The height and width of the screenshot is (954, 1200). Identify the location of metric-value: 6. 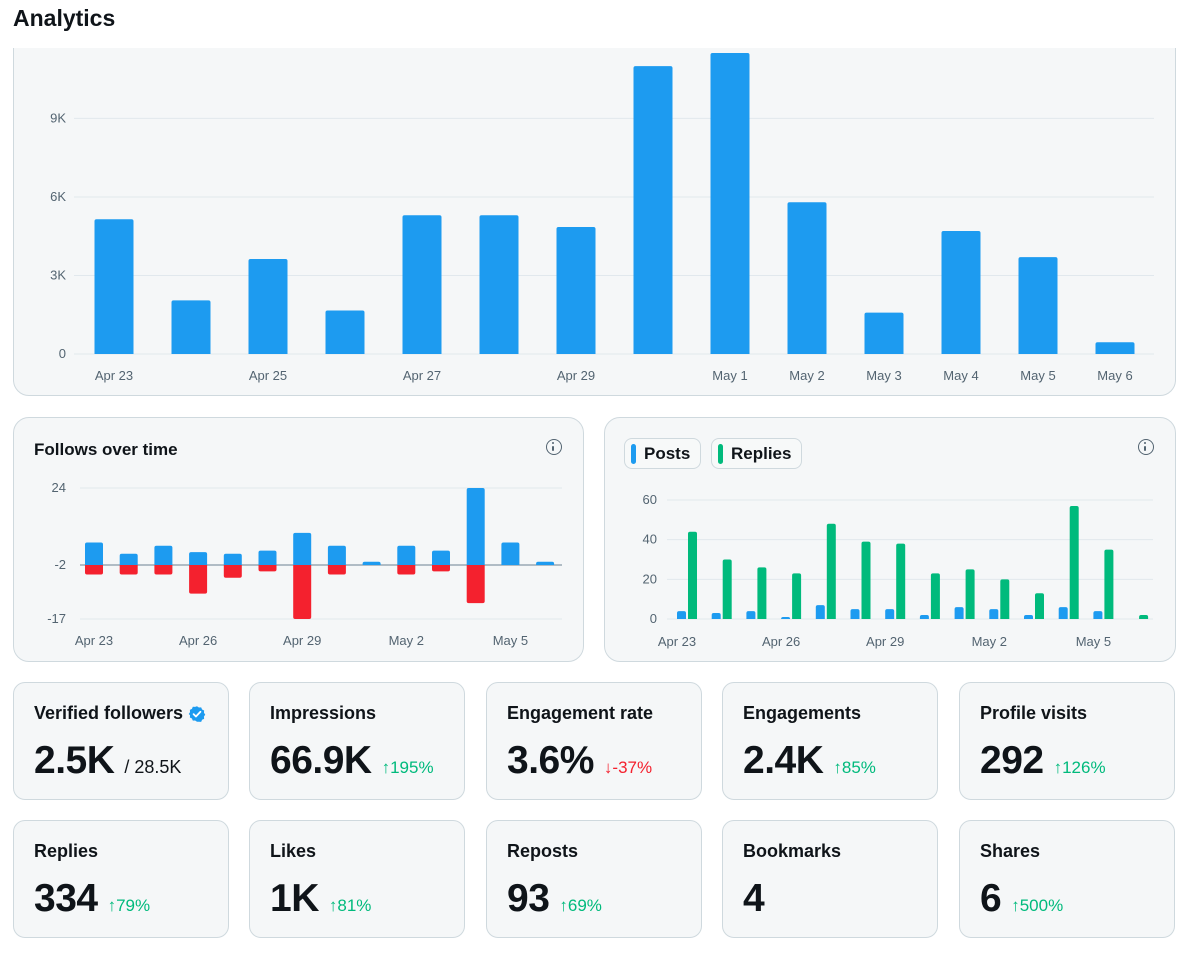
(991, 898).